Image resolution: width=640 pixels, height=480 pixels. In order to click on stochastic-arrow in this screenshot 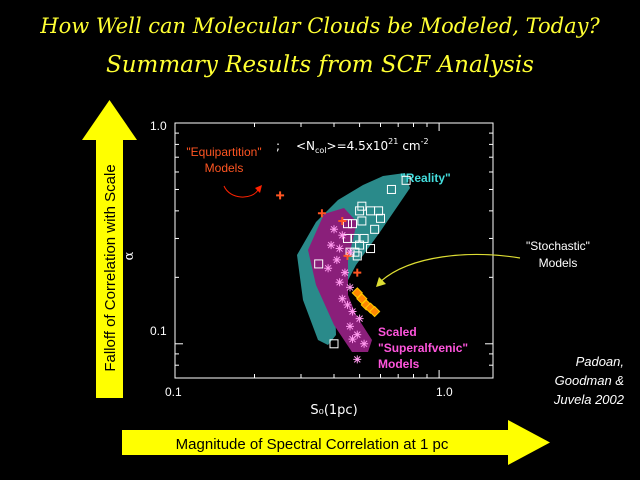, I will do `click(450, 268)`.